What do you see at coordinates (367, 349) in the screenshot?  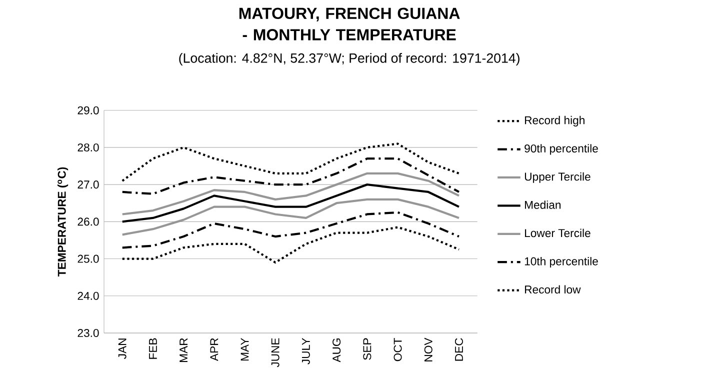 I see `x-tick-label: SEP` at bounding box center [367, 349].